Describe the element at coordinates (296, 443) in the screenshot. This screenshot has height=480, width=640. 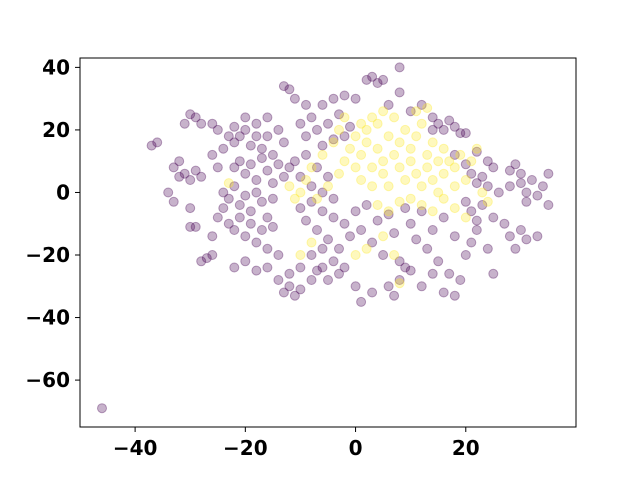
I see `x-axis: −40 −20 0 20` at that location.